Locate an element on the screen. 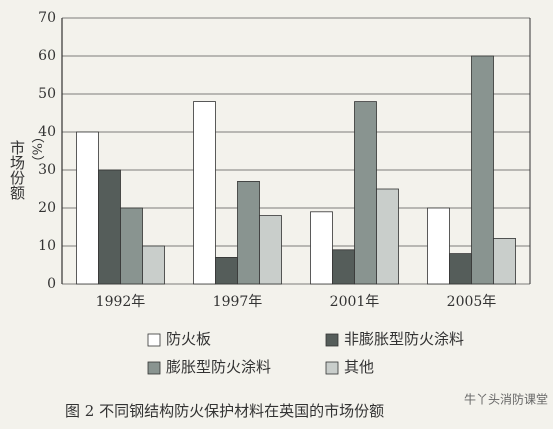 The height and width of the screenshot is (429, 553). x-tick-label: 1992年 is located at coordinates (121, 302).